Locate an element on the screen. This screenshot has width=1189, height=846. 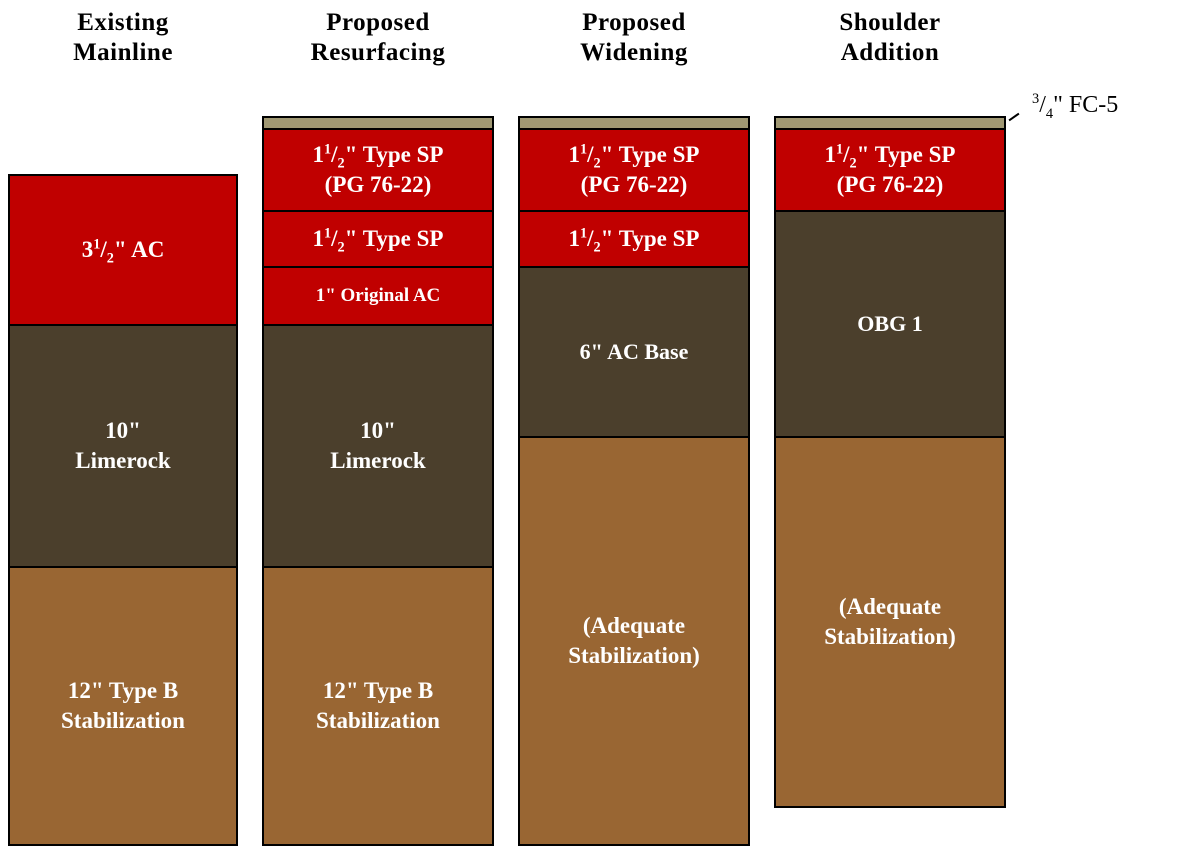
layer-resurfacing-stabilization: 12" Type B Stabilization is located at coordinates (378, 706).